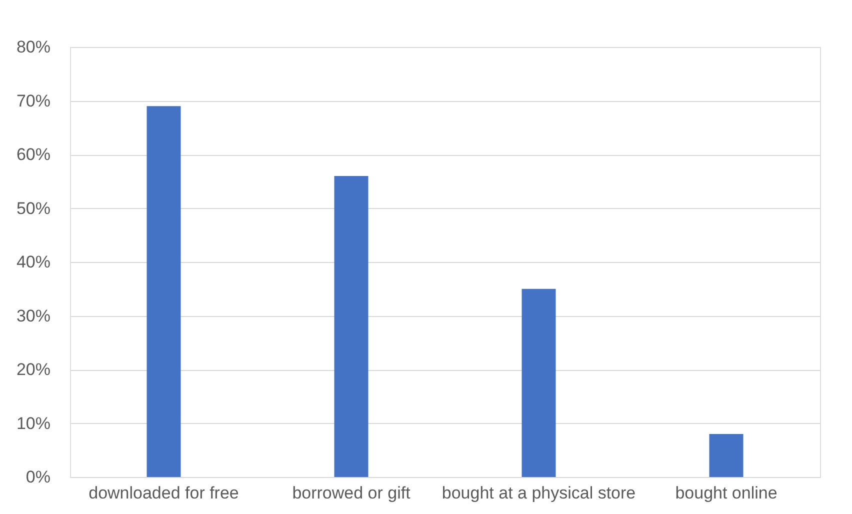 The image size is (852, 514). Describe the element at coordinates (33, 100) in the screenshot. I see `y-tick-label: 70%` at that location.